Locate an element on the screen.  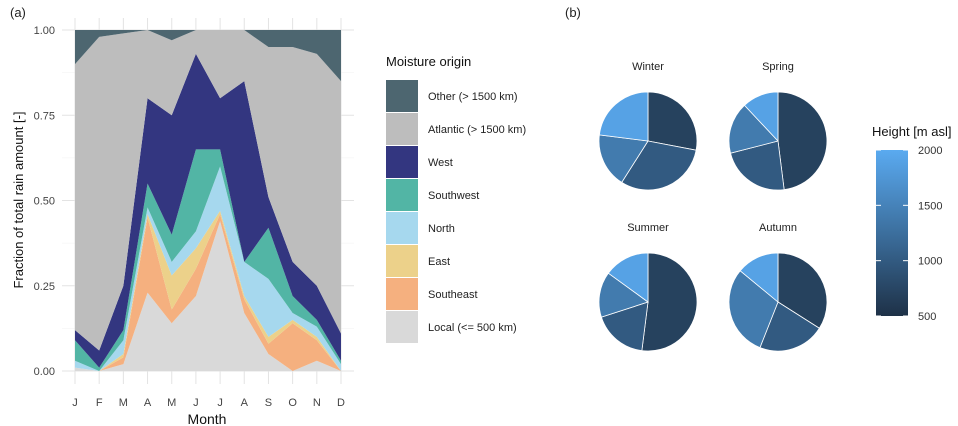
y-tick-label: 1.00 is located at coordinates (44, 31).